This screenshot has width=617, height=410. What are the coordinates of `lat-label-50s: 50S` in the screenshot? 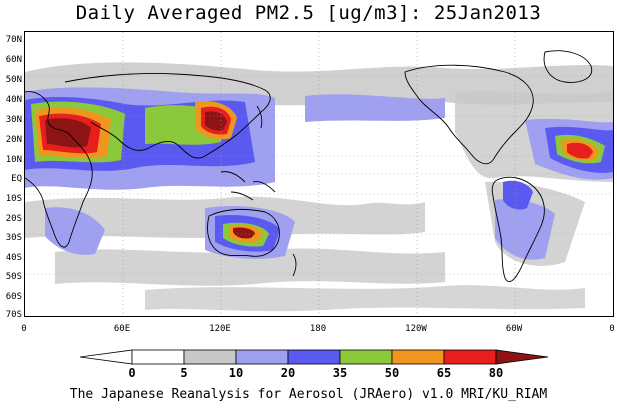 It's located at (13, 277).